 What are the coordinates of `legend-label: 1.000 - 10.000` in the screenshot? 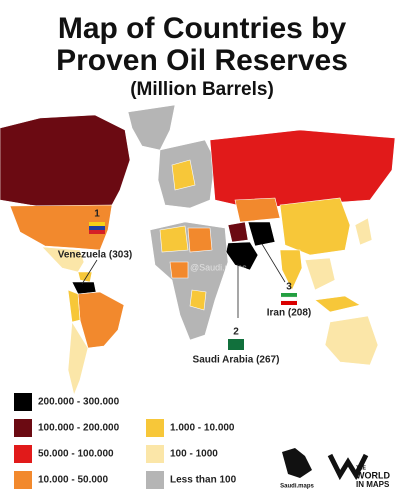 It's located at (202, 428).